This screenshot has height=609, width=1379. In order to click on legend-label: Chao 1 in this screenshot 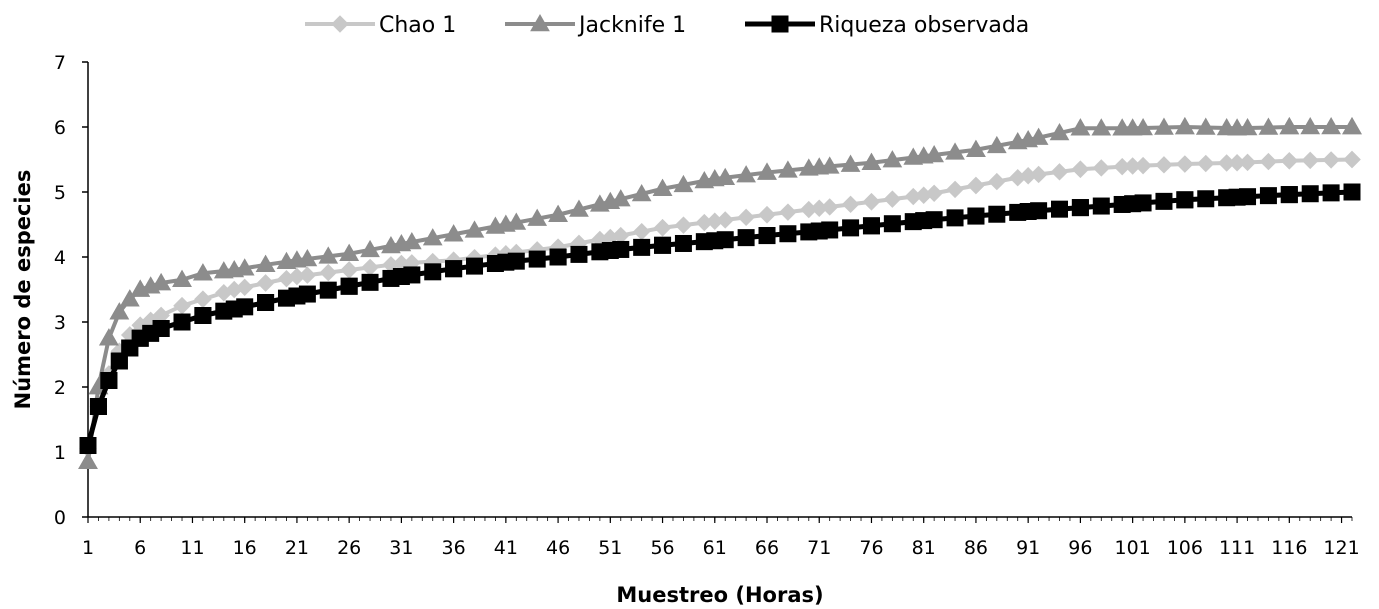, I will do `click(417, 25)`.